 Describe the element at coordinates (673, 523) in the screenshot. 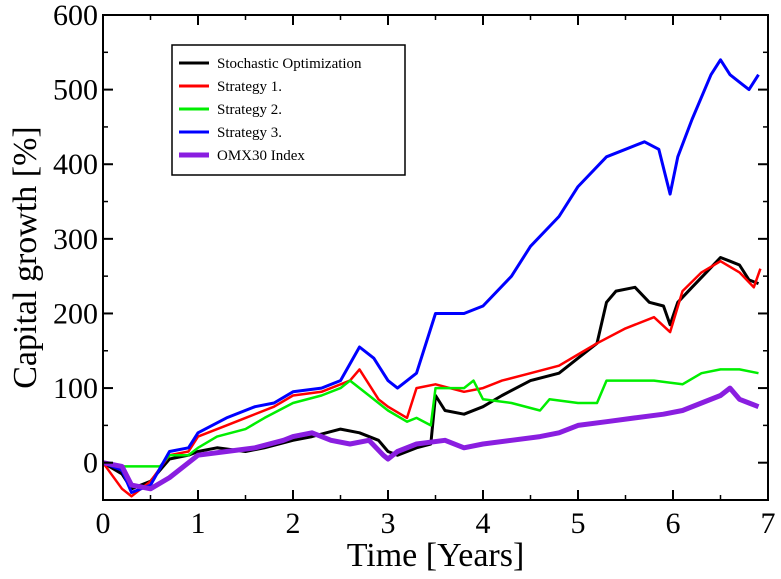

I see `x-tick-label: 6` at that location.